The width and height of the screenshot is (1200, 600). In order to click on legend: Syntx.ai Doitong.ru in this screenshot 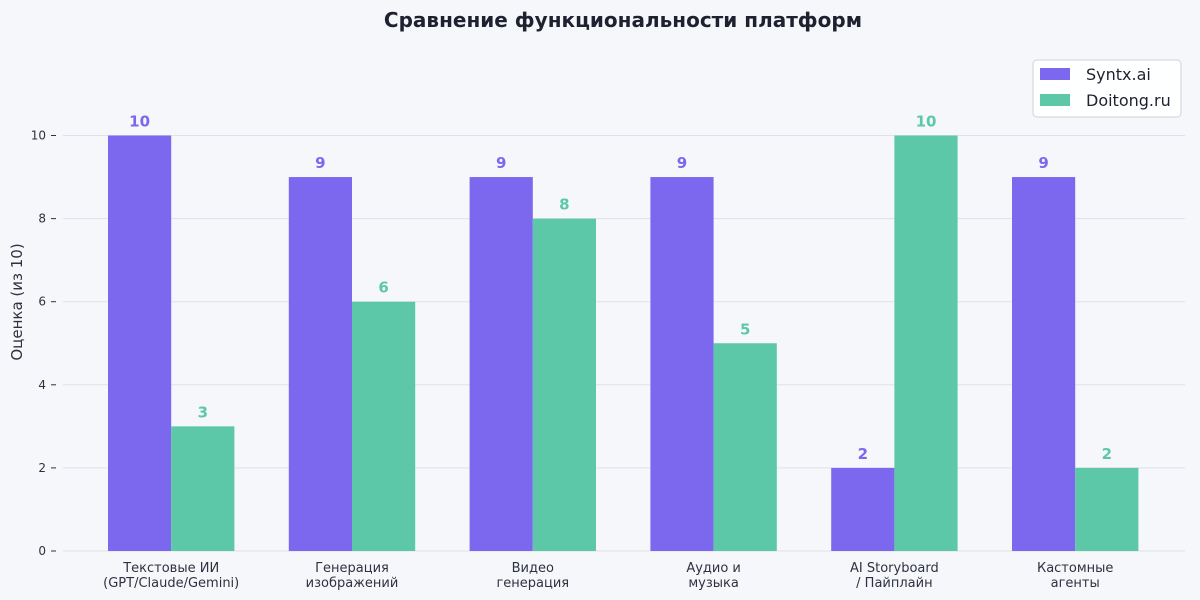, I will do `click(1107, 88)`.